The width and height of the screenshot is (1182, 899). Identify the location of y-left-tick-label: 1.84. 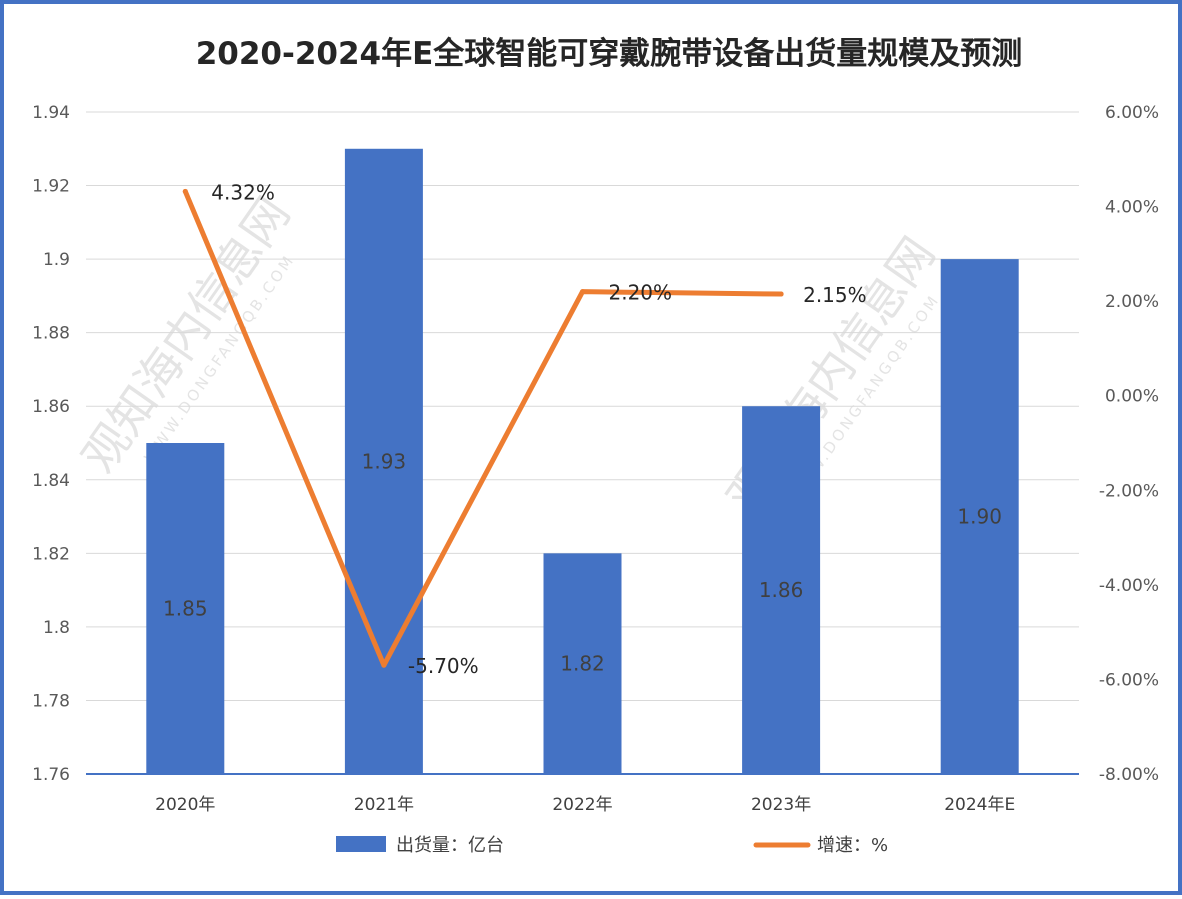
(51, 481).